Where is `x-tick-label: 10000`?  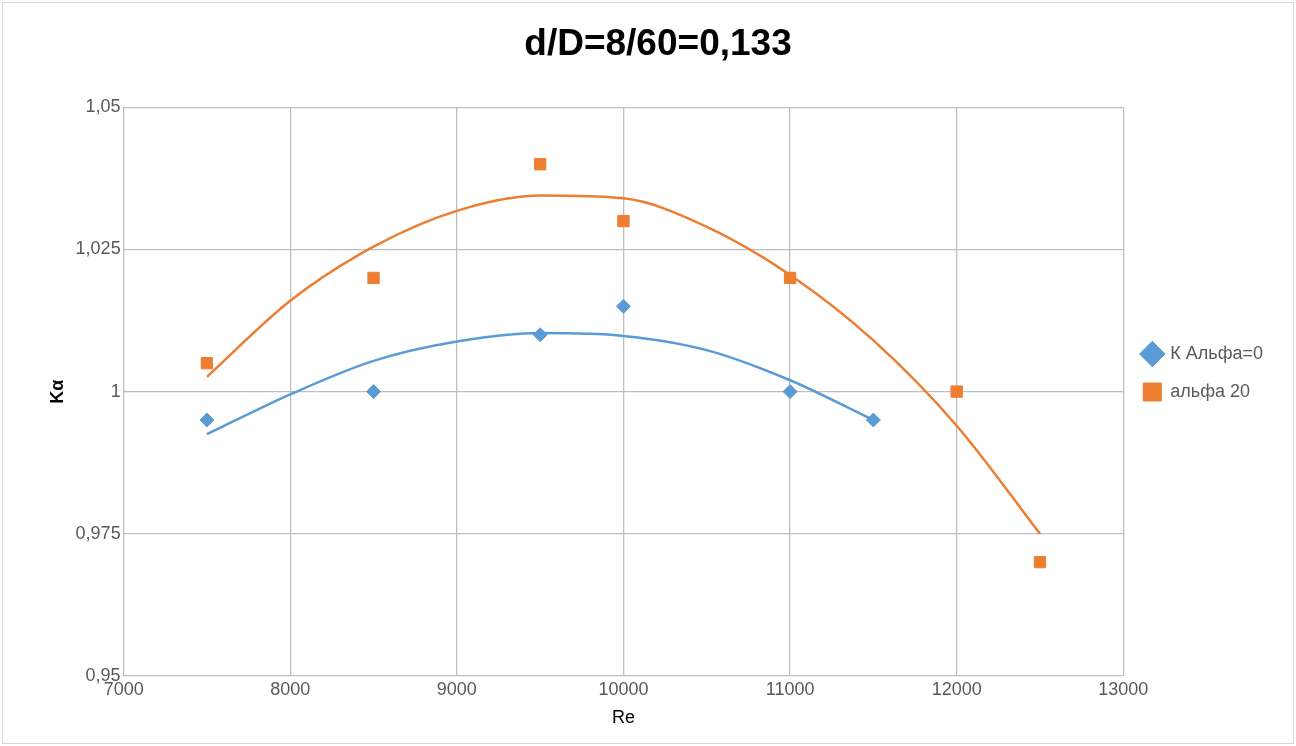
x-tick-label: 10000 is located at coordinates (623, 688).